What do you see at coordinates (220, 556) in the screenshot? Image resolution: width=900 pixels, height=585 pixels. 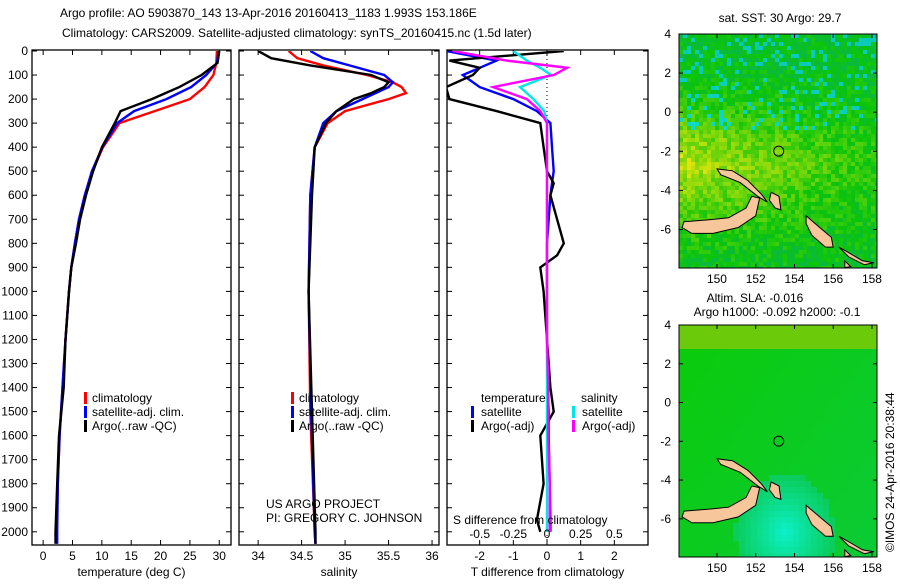 I see `temperature-xtick-label: 30` at bounding box center [220, 556].